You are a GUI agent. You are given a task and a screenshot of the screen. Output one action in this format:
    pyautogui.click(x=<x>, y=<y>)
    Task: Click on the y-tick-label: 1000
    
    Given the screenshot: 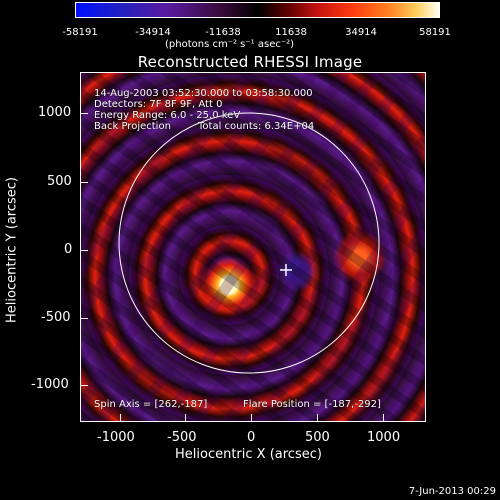 What is the action you would take?
    pyautogui.click(x=55, y=112)
    